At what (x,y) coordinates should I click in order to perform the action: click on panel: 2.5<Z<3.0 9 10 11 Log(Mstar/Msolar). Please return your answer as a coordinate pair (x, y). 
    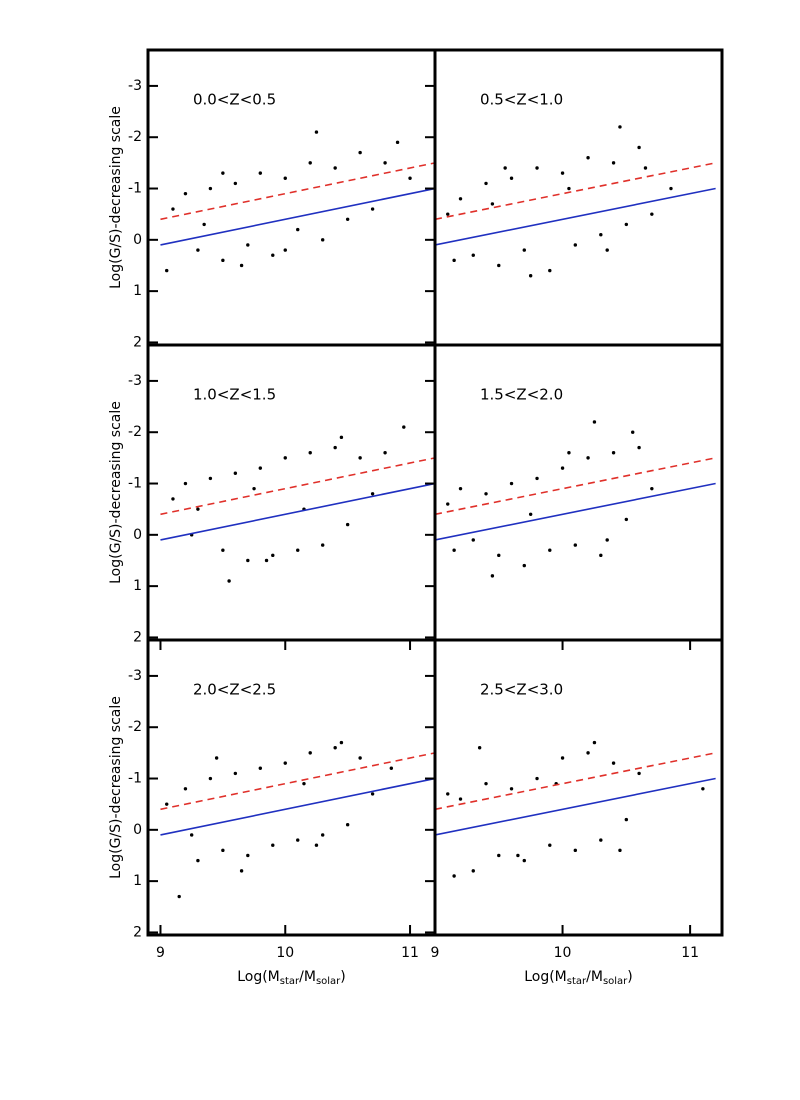
    Looking at the image, I should click on (577, 812).